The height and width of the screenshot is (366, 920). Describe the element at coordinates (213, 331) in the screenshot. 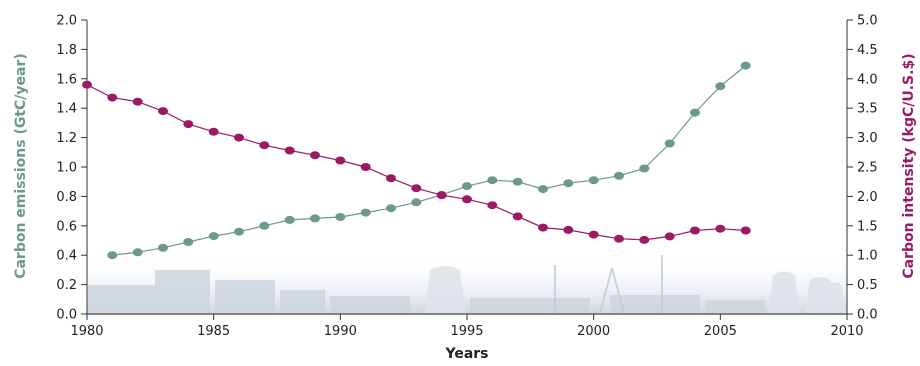

I see `x-tick-label: 1985` at that location.